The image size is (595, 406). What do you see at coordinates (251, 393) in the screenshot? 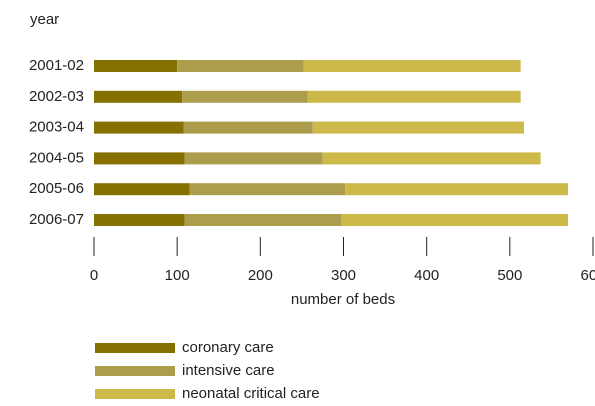
I see `legend-label: neonatal critical care` at bounding box center [251, 393].